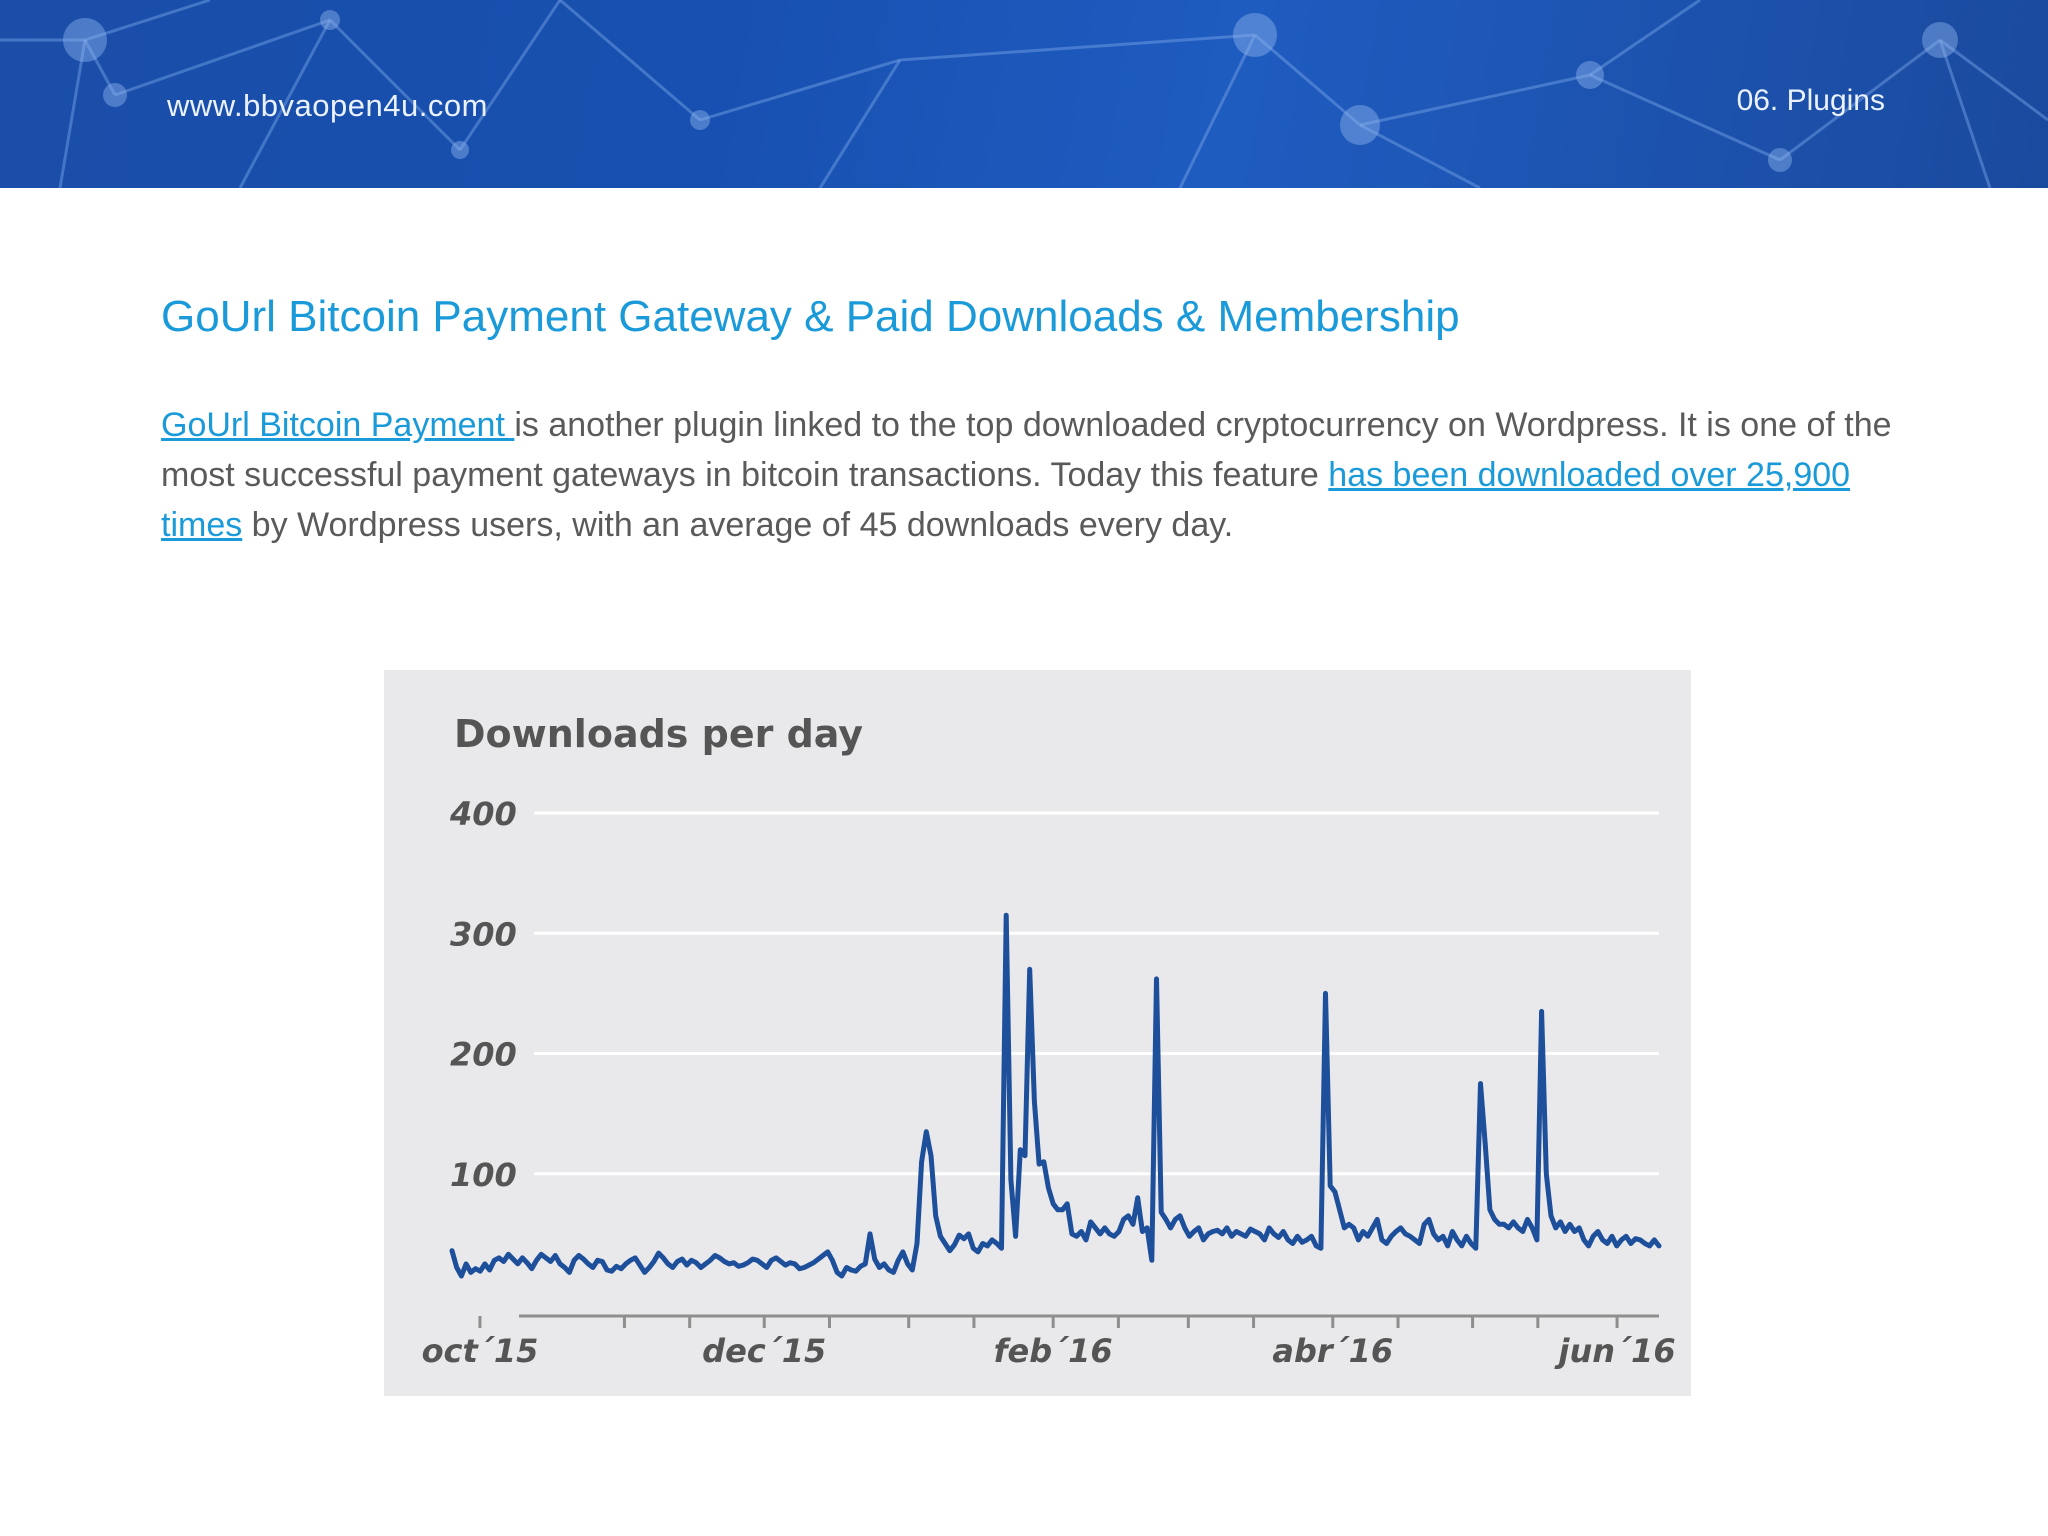  I want to click on plugin-link: GoUrl Bitcoin Payment, so click(338, 425).